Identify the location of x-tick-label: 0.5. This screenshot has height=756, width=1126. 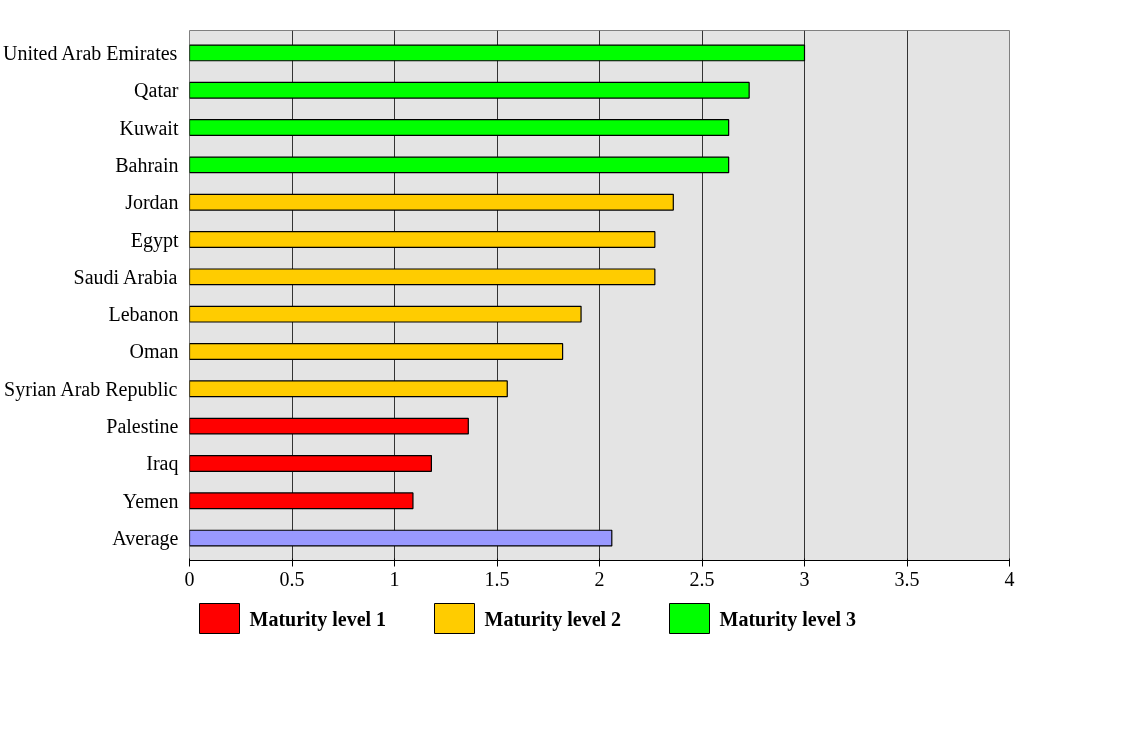
(292, 578).